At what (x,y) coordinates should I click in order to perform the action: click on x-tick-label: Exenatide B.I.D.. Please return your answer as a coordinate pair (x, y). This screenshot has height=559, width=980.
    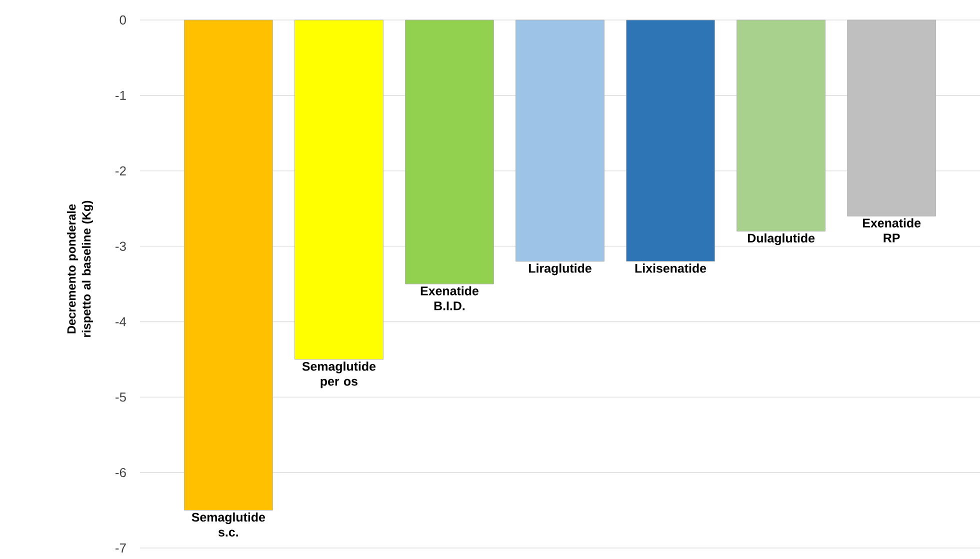
    Looking at the image, I should click on (449, 298).